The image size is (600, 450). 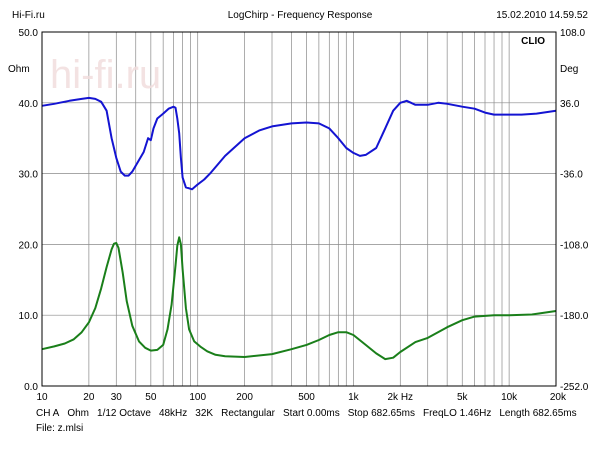 I want to click on file-name: File: z.mlsi, so click(x=60, y=428).